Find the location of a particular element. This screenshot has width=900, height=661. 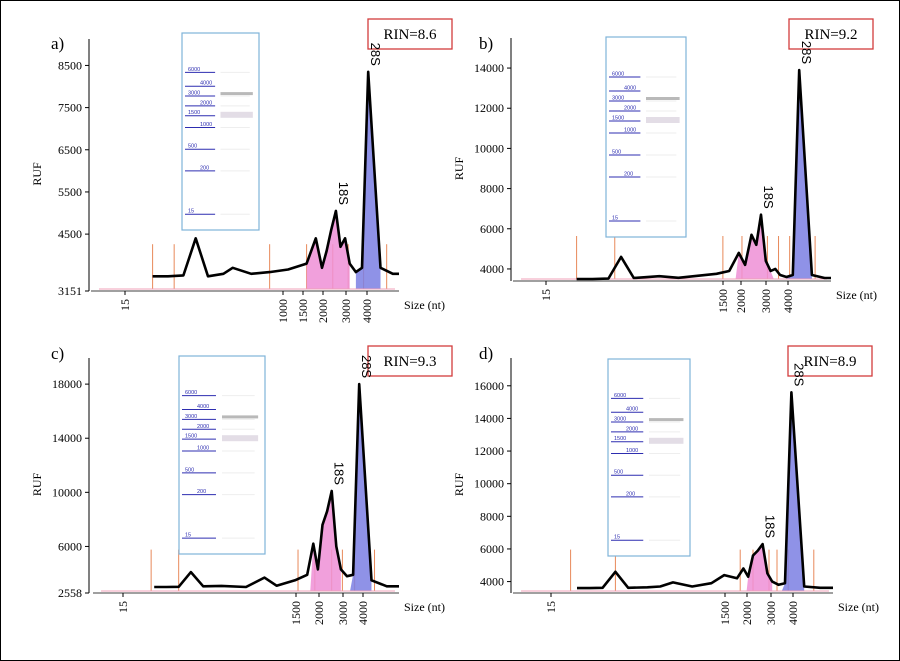

y-tick-label: 6500 is located at coordinates (70, 150).